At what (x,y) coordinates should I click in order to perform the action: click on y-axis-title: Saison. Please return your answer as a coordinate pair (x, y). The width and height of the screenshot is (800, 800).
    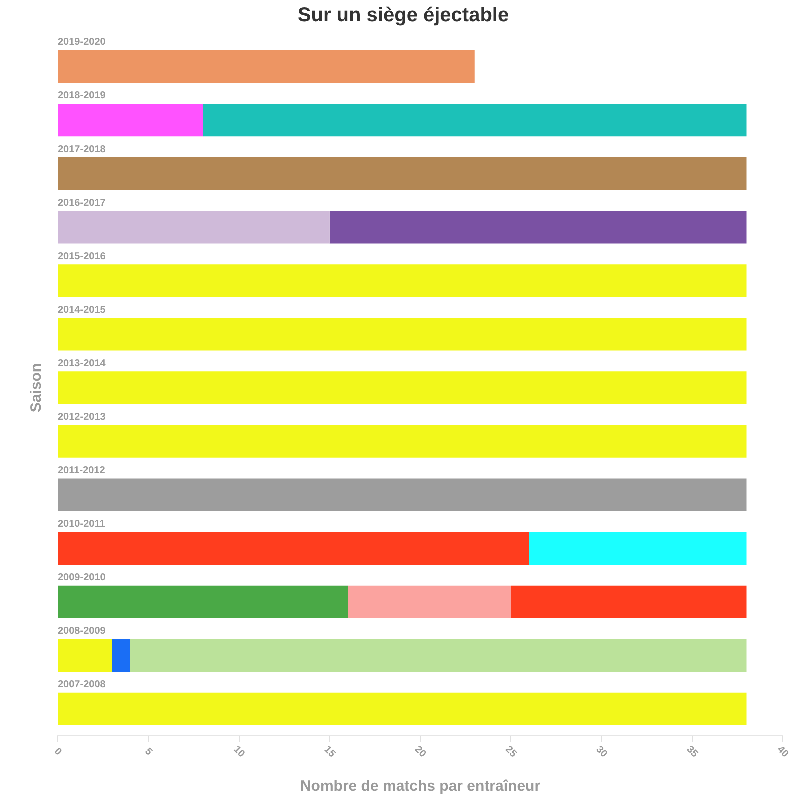
    Looking at the image, I should click on (37, 388).